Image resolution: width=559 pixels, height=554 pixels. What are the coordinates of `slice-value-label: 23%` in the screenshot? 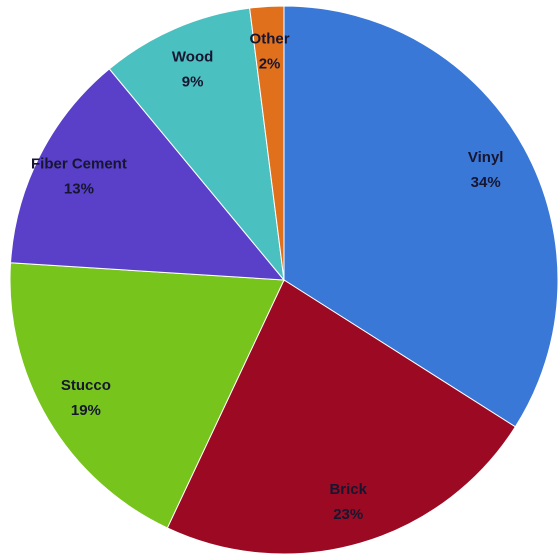 It's located at (348, 514).